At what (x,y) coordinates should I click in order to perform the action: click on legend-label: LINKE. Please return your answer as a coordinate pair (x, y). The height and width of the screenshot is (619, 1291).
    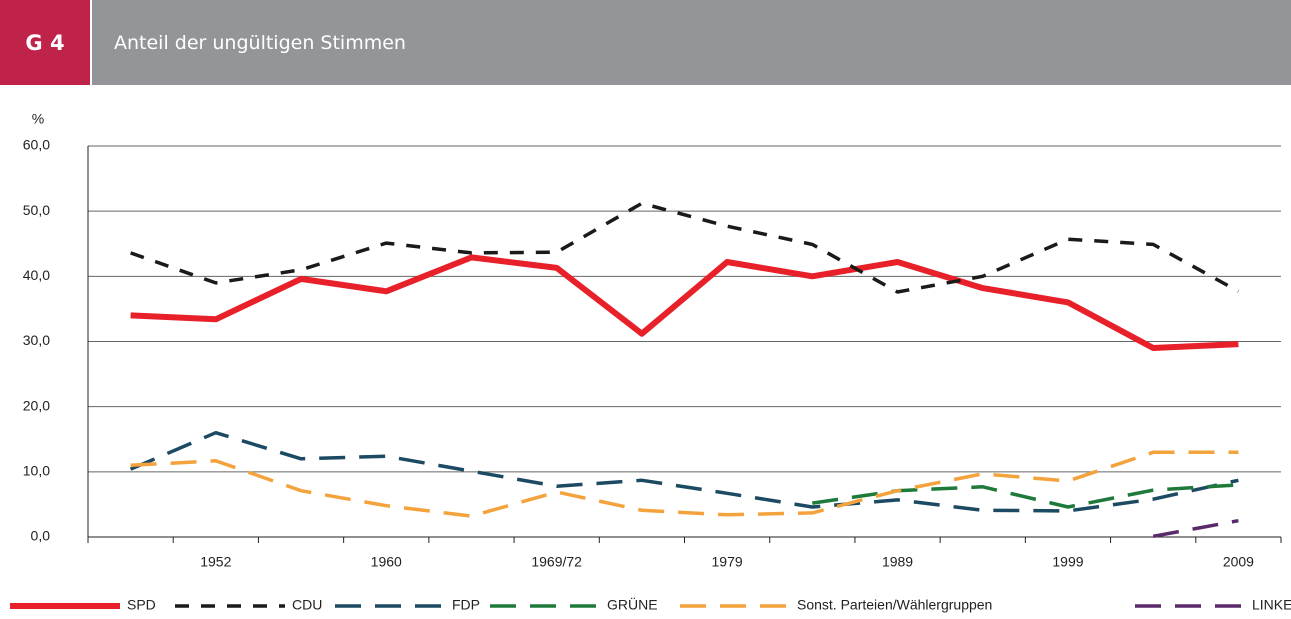
    Looking at the image, I should click on (1271, 605).